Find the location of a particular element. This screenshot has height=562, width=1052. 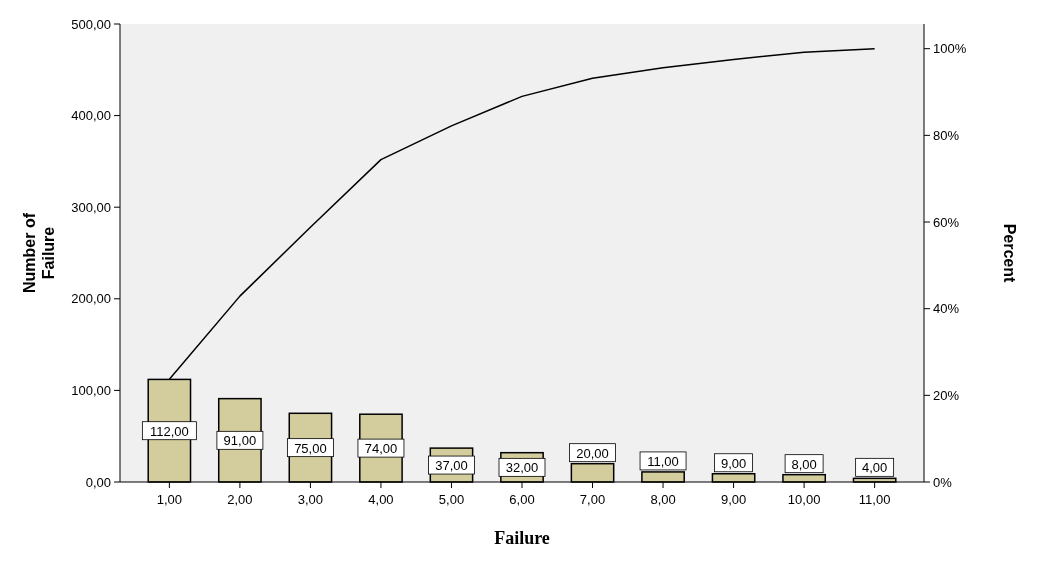

x-axis-title: Failure is located at coordinates (522, 538).